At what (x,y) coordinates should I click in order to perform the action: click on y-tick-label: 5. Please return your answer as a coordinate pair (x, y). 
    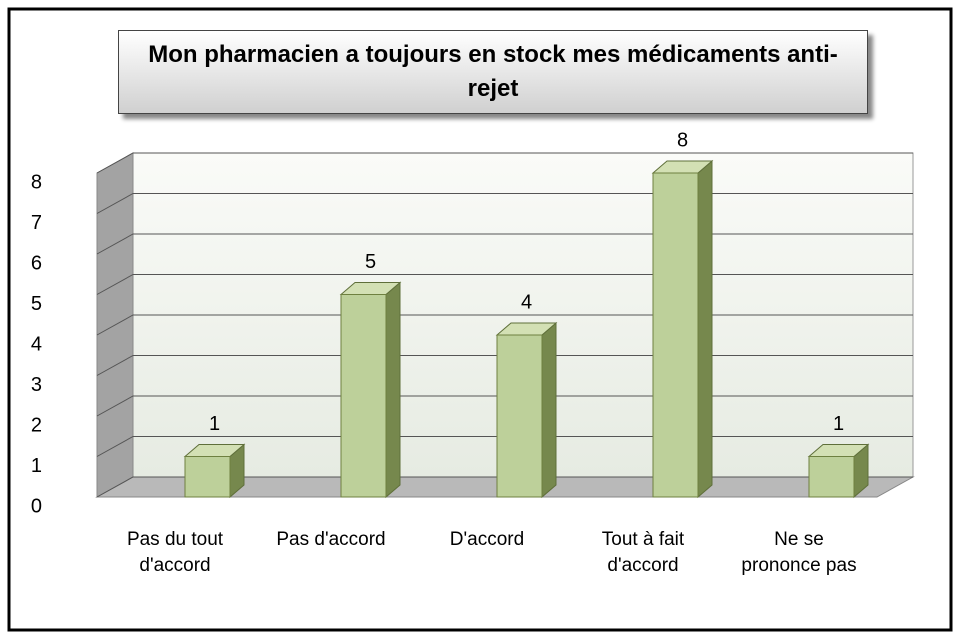
    Looking at the image, I should click on (36, 304).